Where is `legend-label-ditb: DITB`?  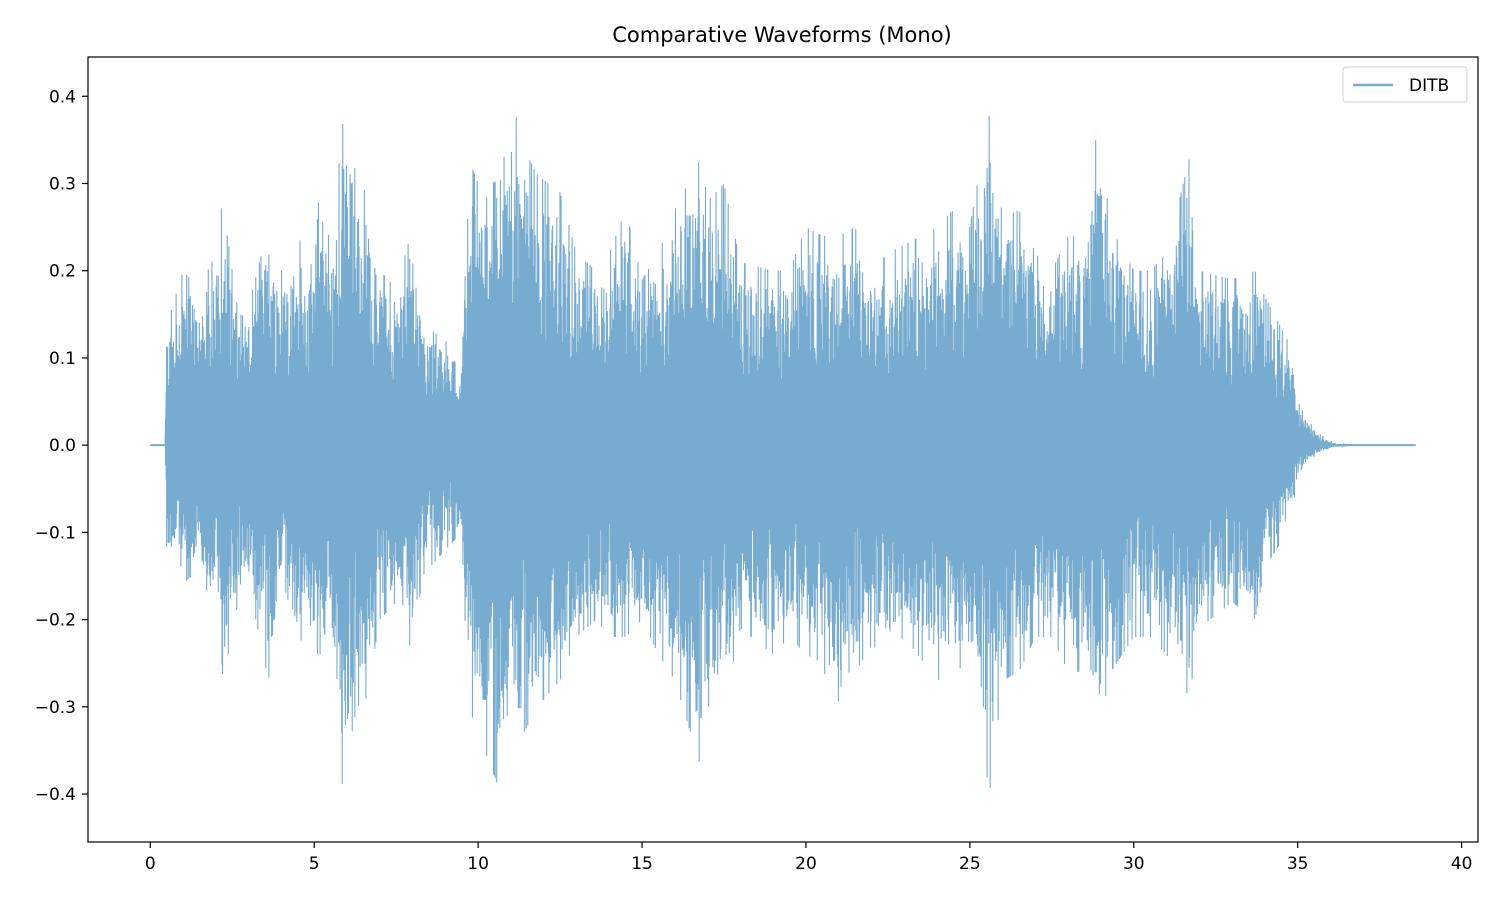 legend-label-ditb: DITB is located at coordinates (1429, 86).